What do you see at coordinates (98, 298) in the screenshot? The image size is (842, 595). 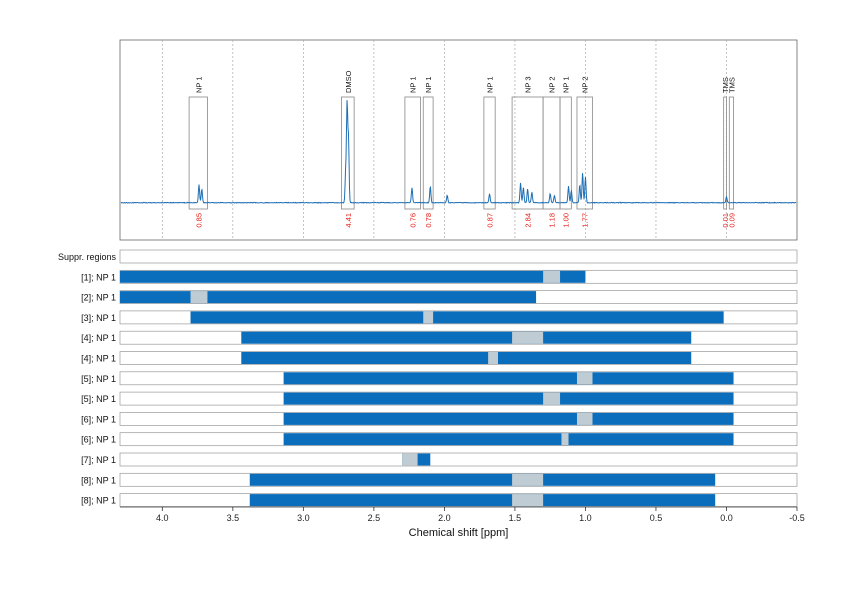 I see `row-label: [2]; NP 1` at bounding box center [98, 298].